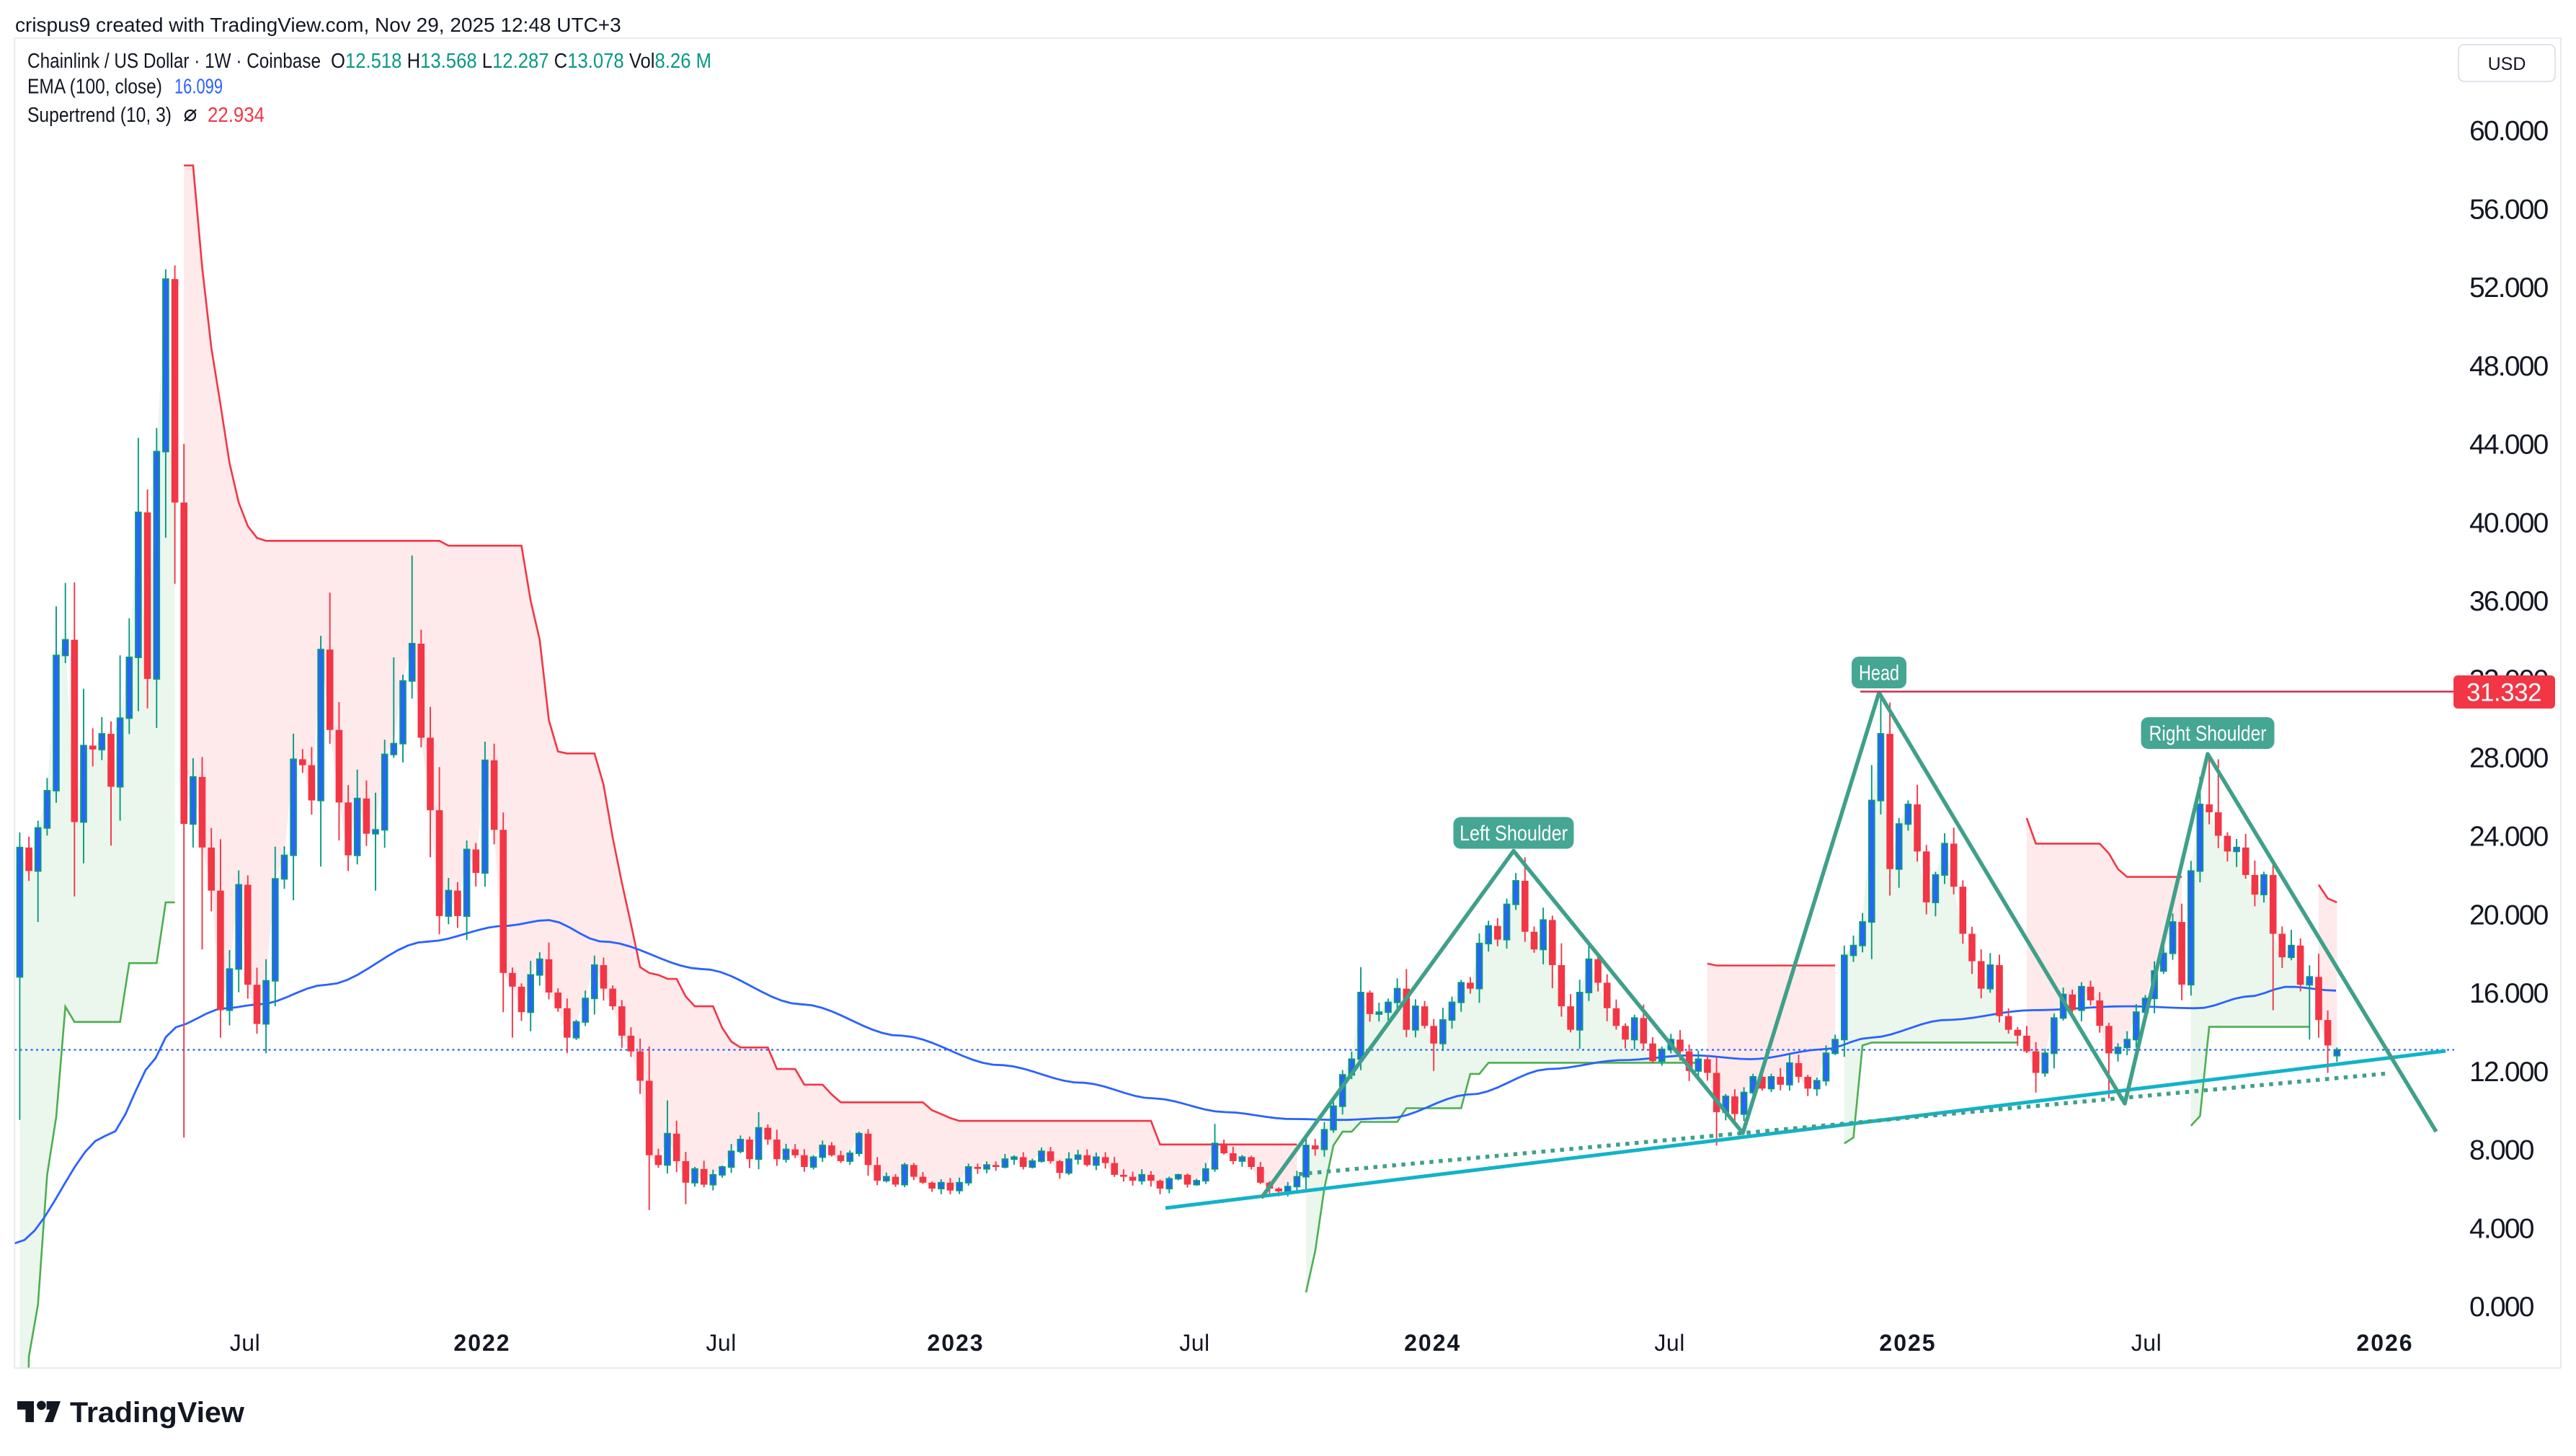  What do you see at coordinates (2509, 445) in the screenshot?
I see `svg-text: 44.000` at bounding box center [2509, 445].